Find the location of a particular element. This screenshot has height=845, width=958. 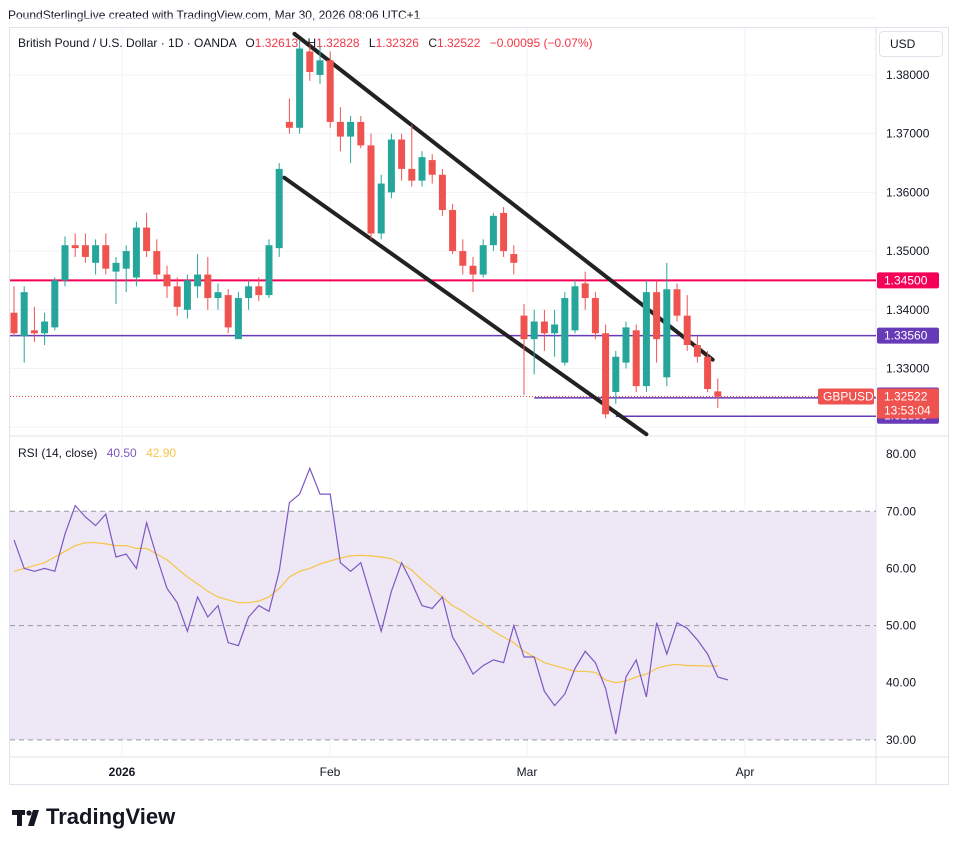

price-tick-label: 1.35000 is located at coordinates (908, 251).